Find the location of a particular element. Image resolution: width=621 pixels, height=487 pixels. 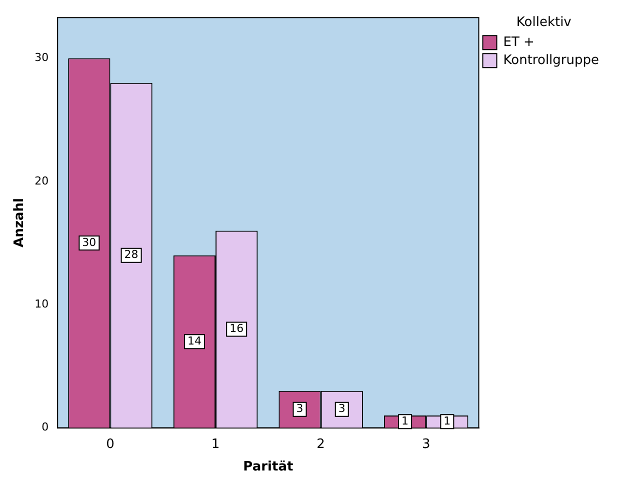

x-tick-label: 1 is located at coordinates (215, 444).